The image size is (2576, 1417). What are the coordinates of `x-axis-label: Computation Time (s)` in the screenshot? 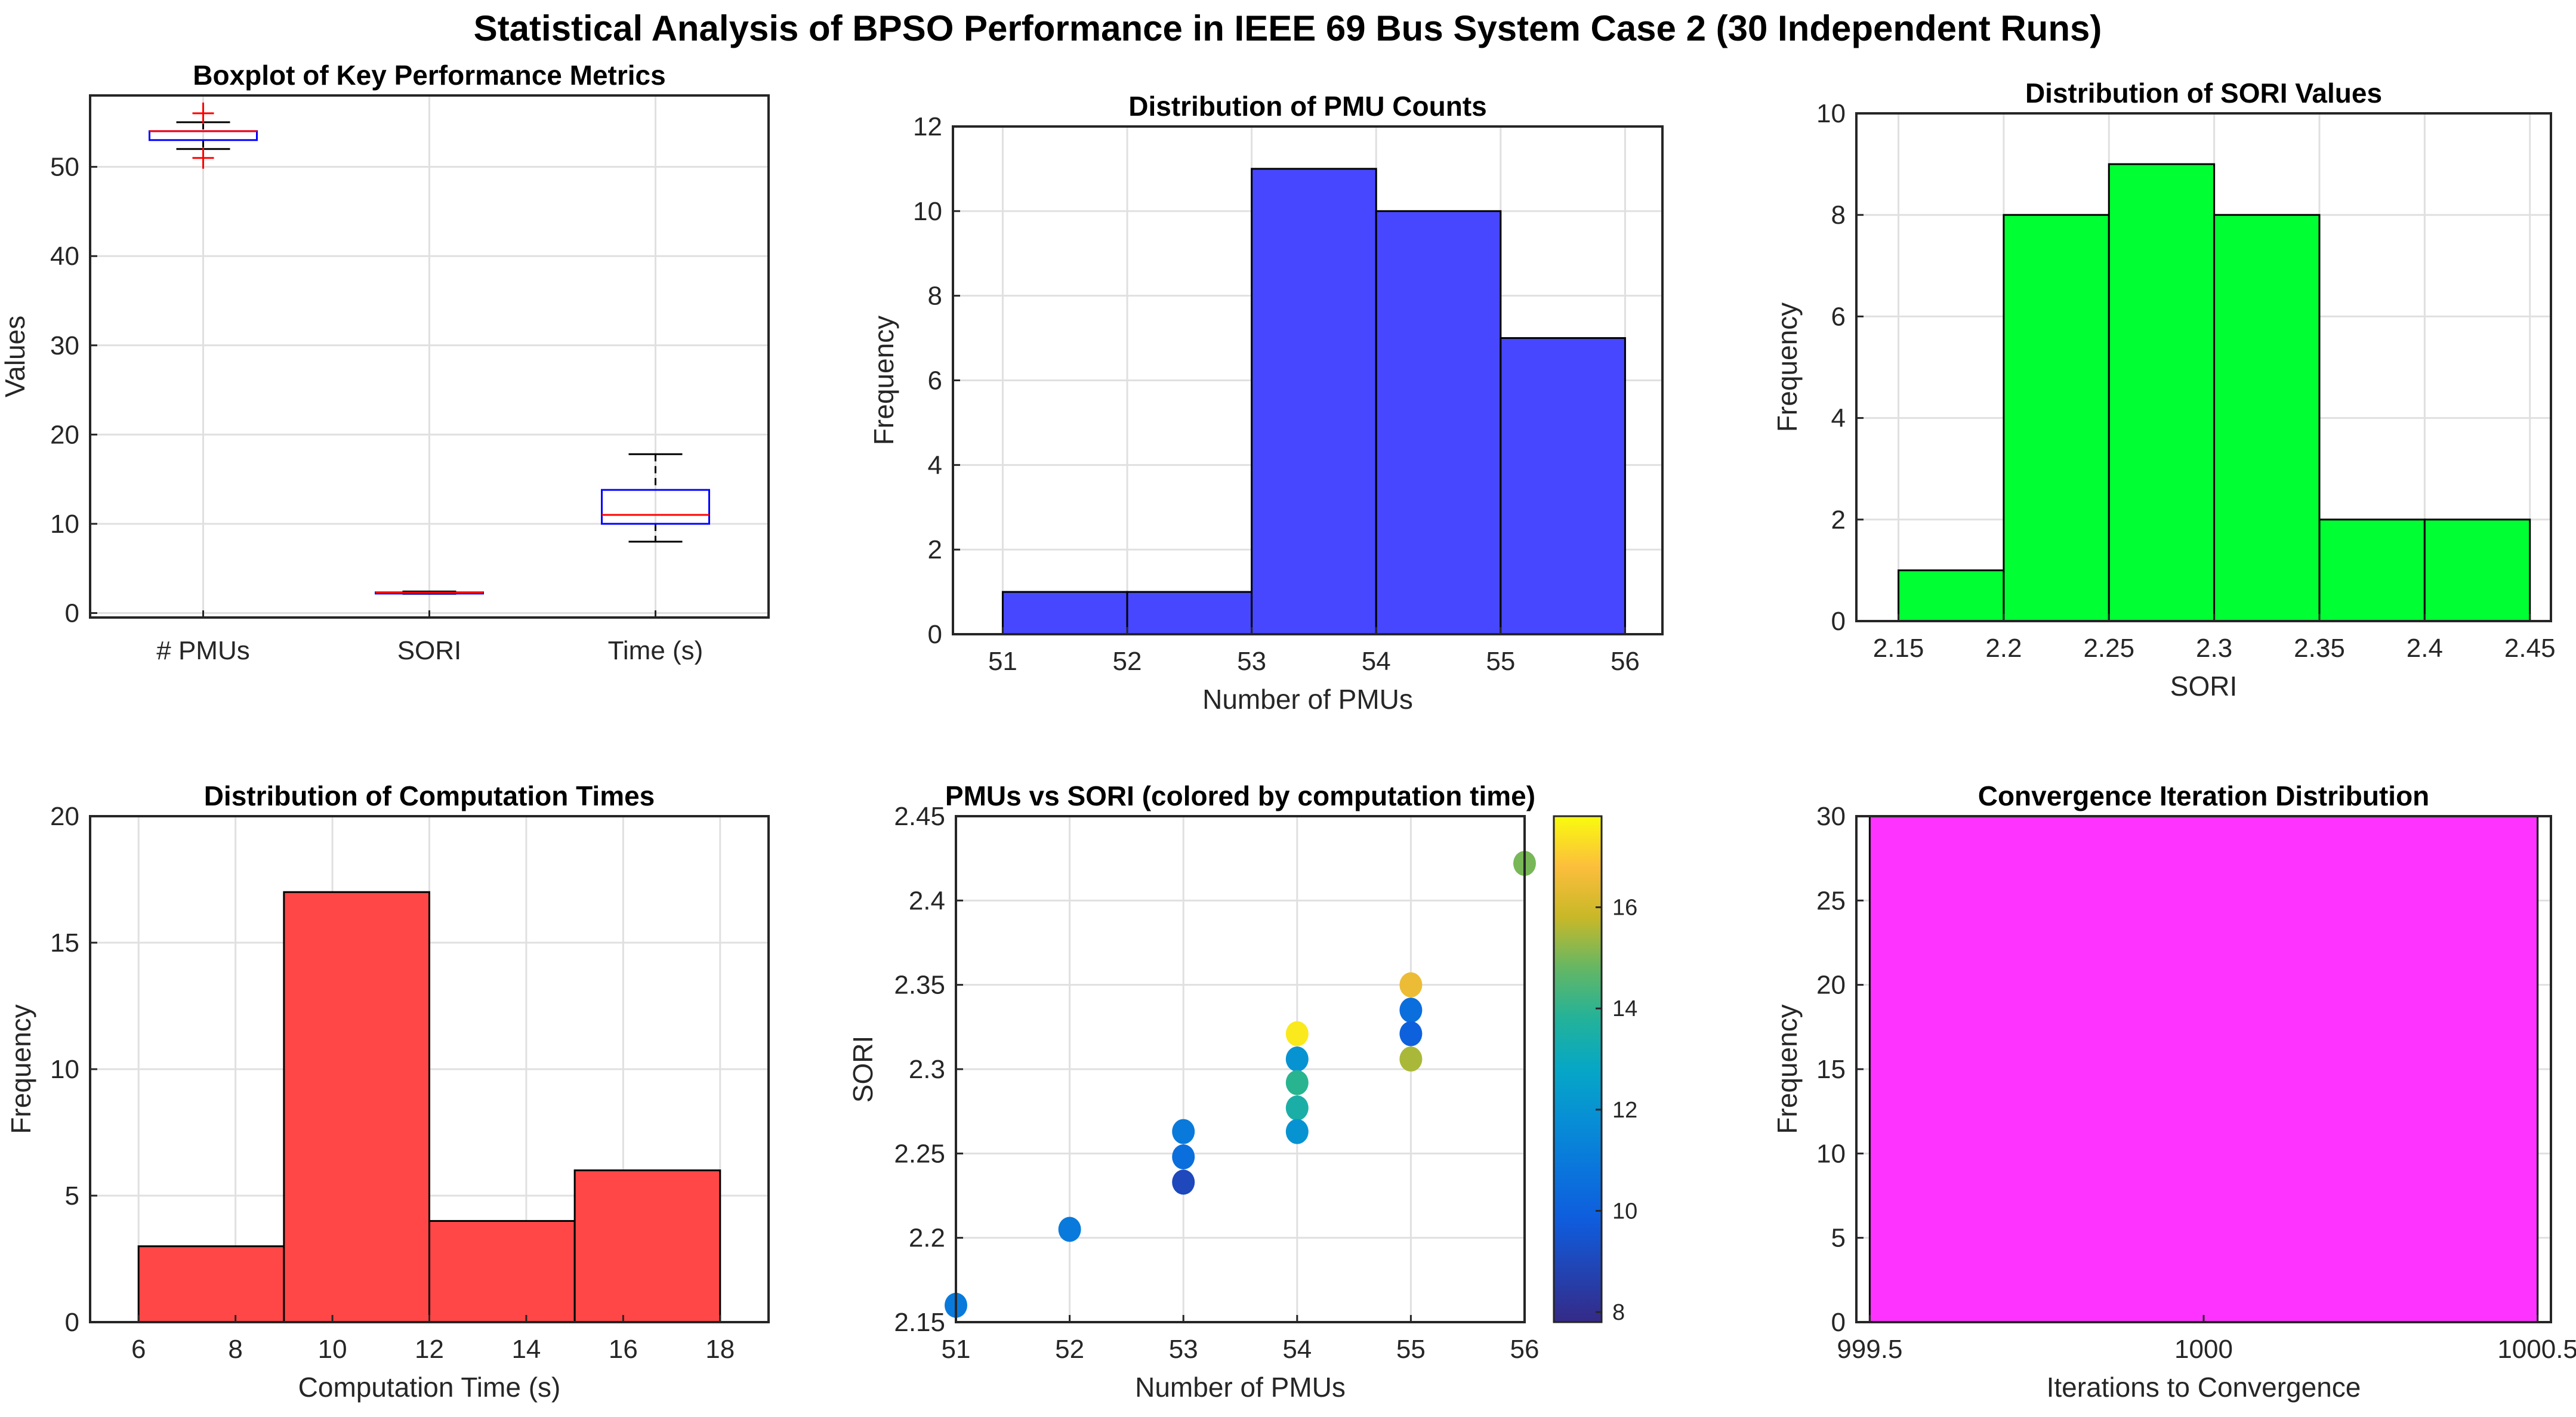 It's located at (430, 1387).